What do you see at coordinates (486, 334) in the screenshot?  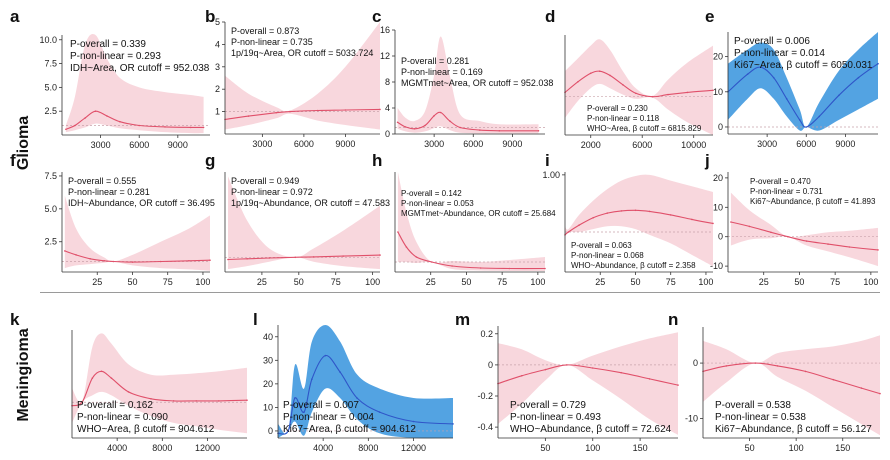 I see `y-tick-label-m-3: 0.2` at bounding box center [486, 334].